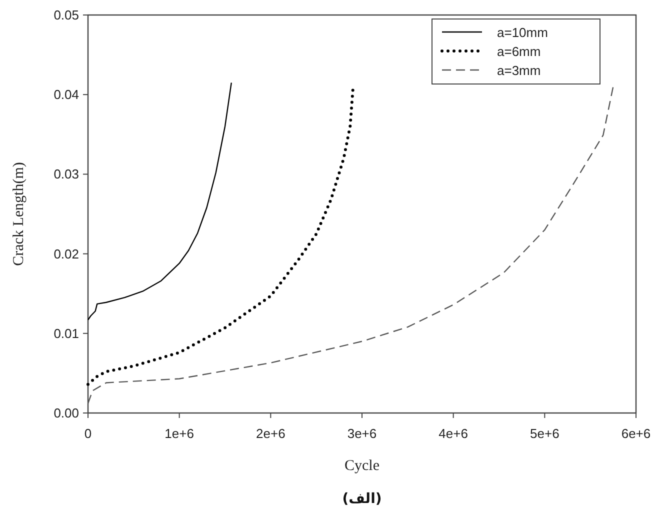  What do you see at coordinates (66, 94) in the screenshot?
I see `y-tick-label: 0.04` at bounding box center [66, 94].